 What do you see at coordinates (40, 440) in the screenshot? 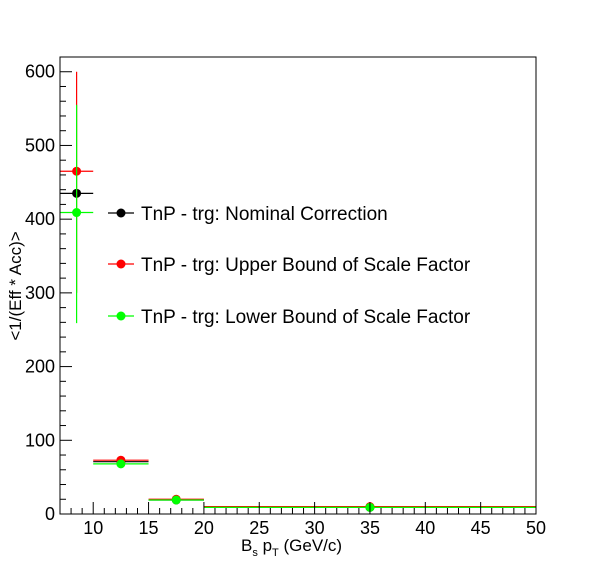
I see `y-tick-label: 100` at bounding box center [40, 440].